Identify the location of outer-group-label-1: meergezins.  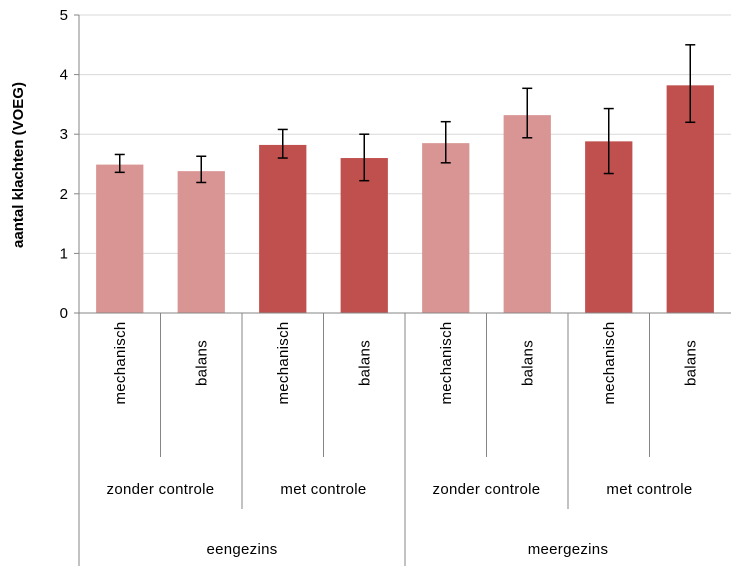
(568, 549).